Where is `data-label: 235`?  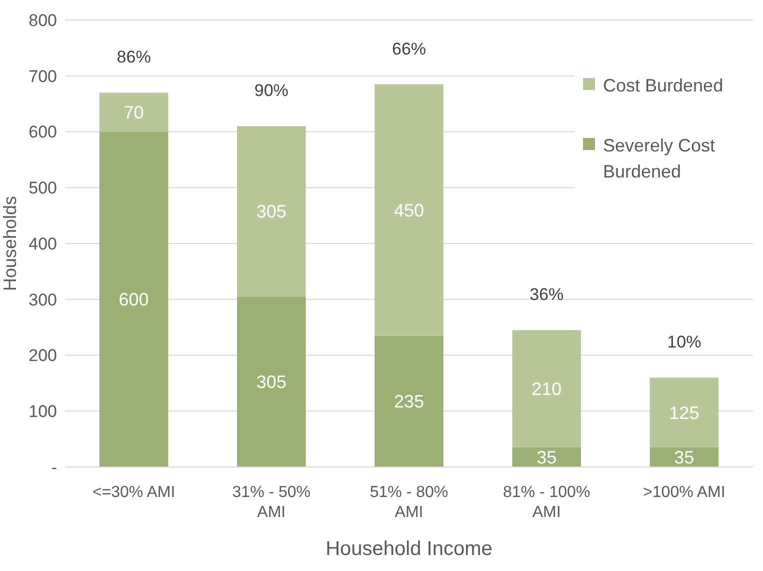 data-label: 235 is located at coordinates (409, 402).